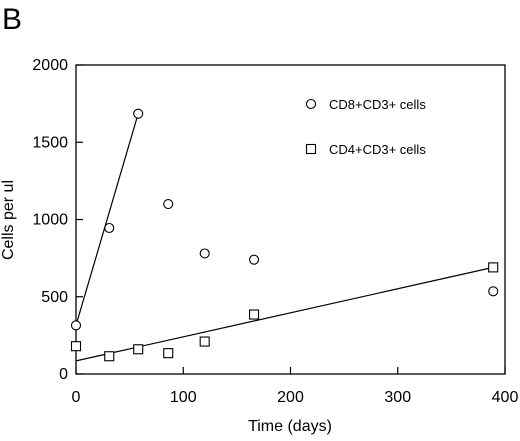  Describe the element at coordinates (397, 397) in the screenshot. I see `x-tick-label: 300` at that location.